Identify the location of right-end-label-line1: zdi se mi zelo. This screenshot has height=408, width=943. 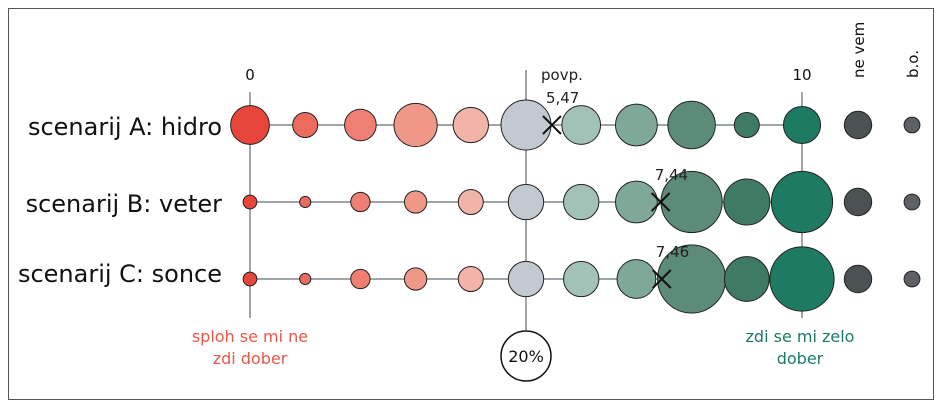
(800, 336).